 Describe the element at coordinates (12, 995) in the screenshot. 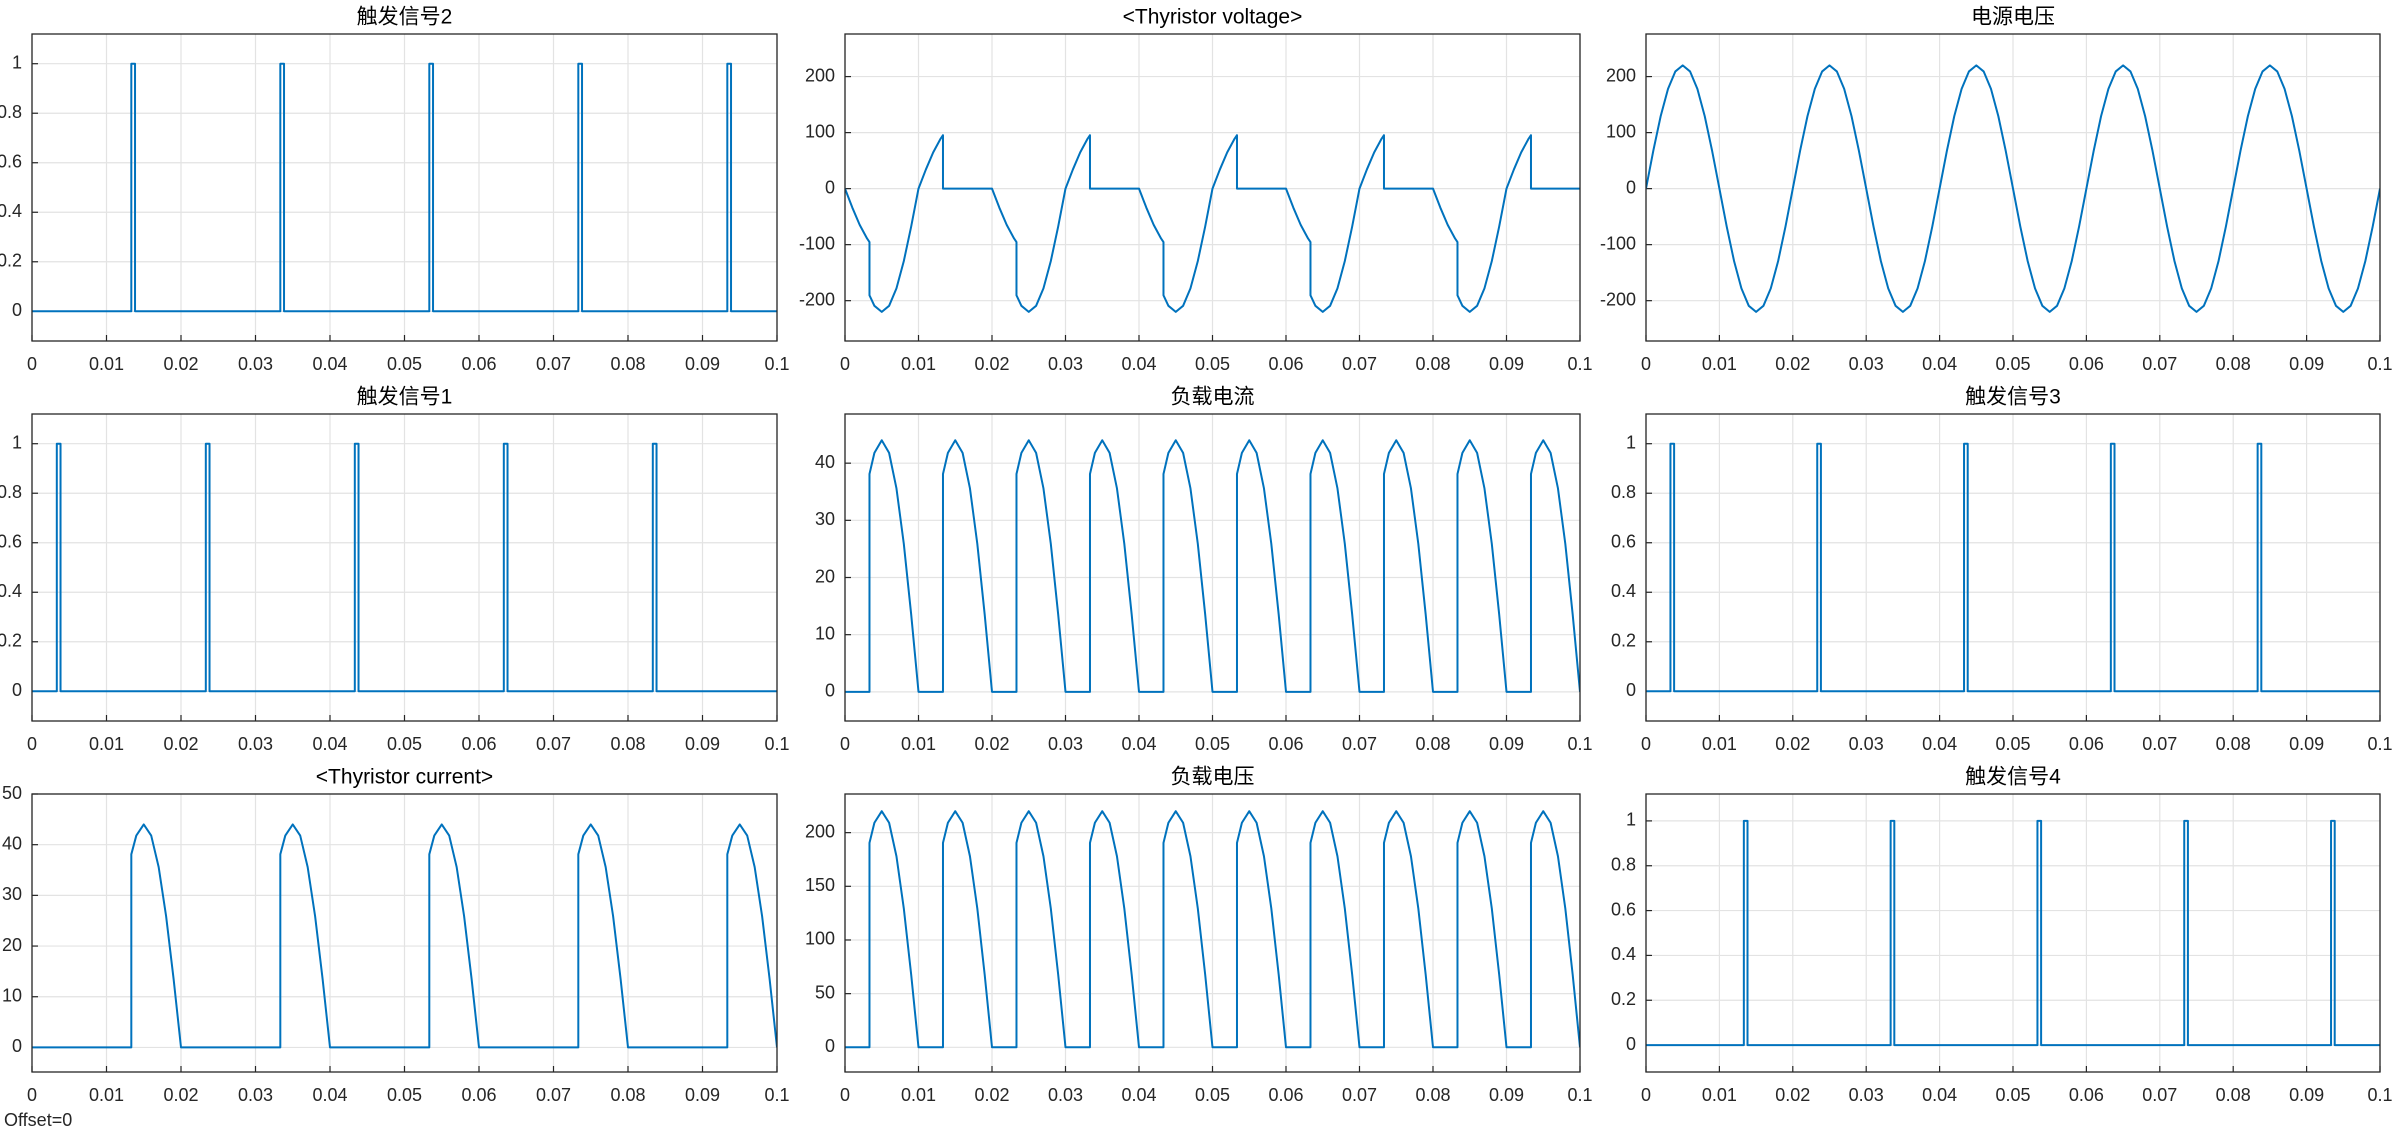

I see `y-tick-label: 10` at that location.